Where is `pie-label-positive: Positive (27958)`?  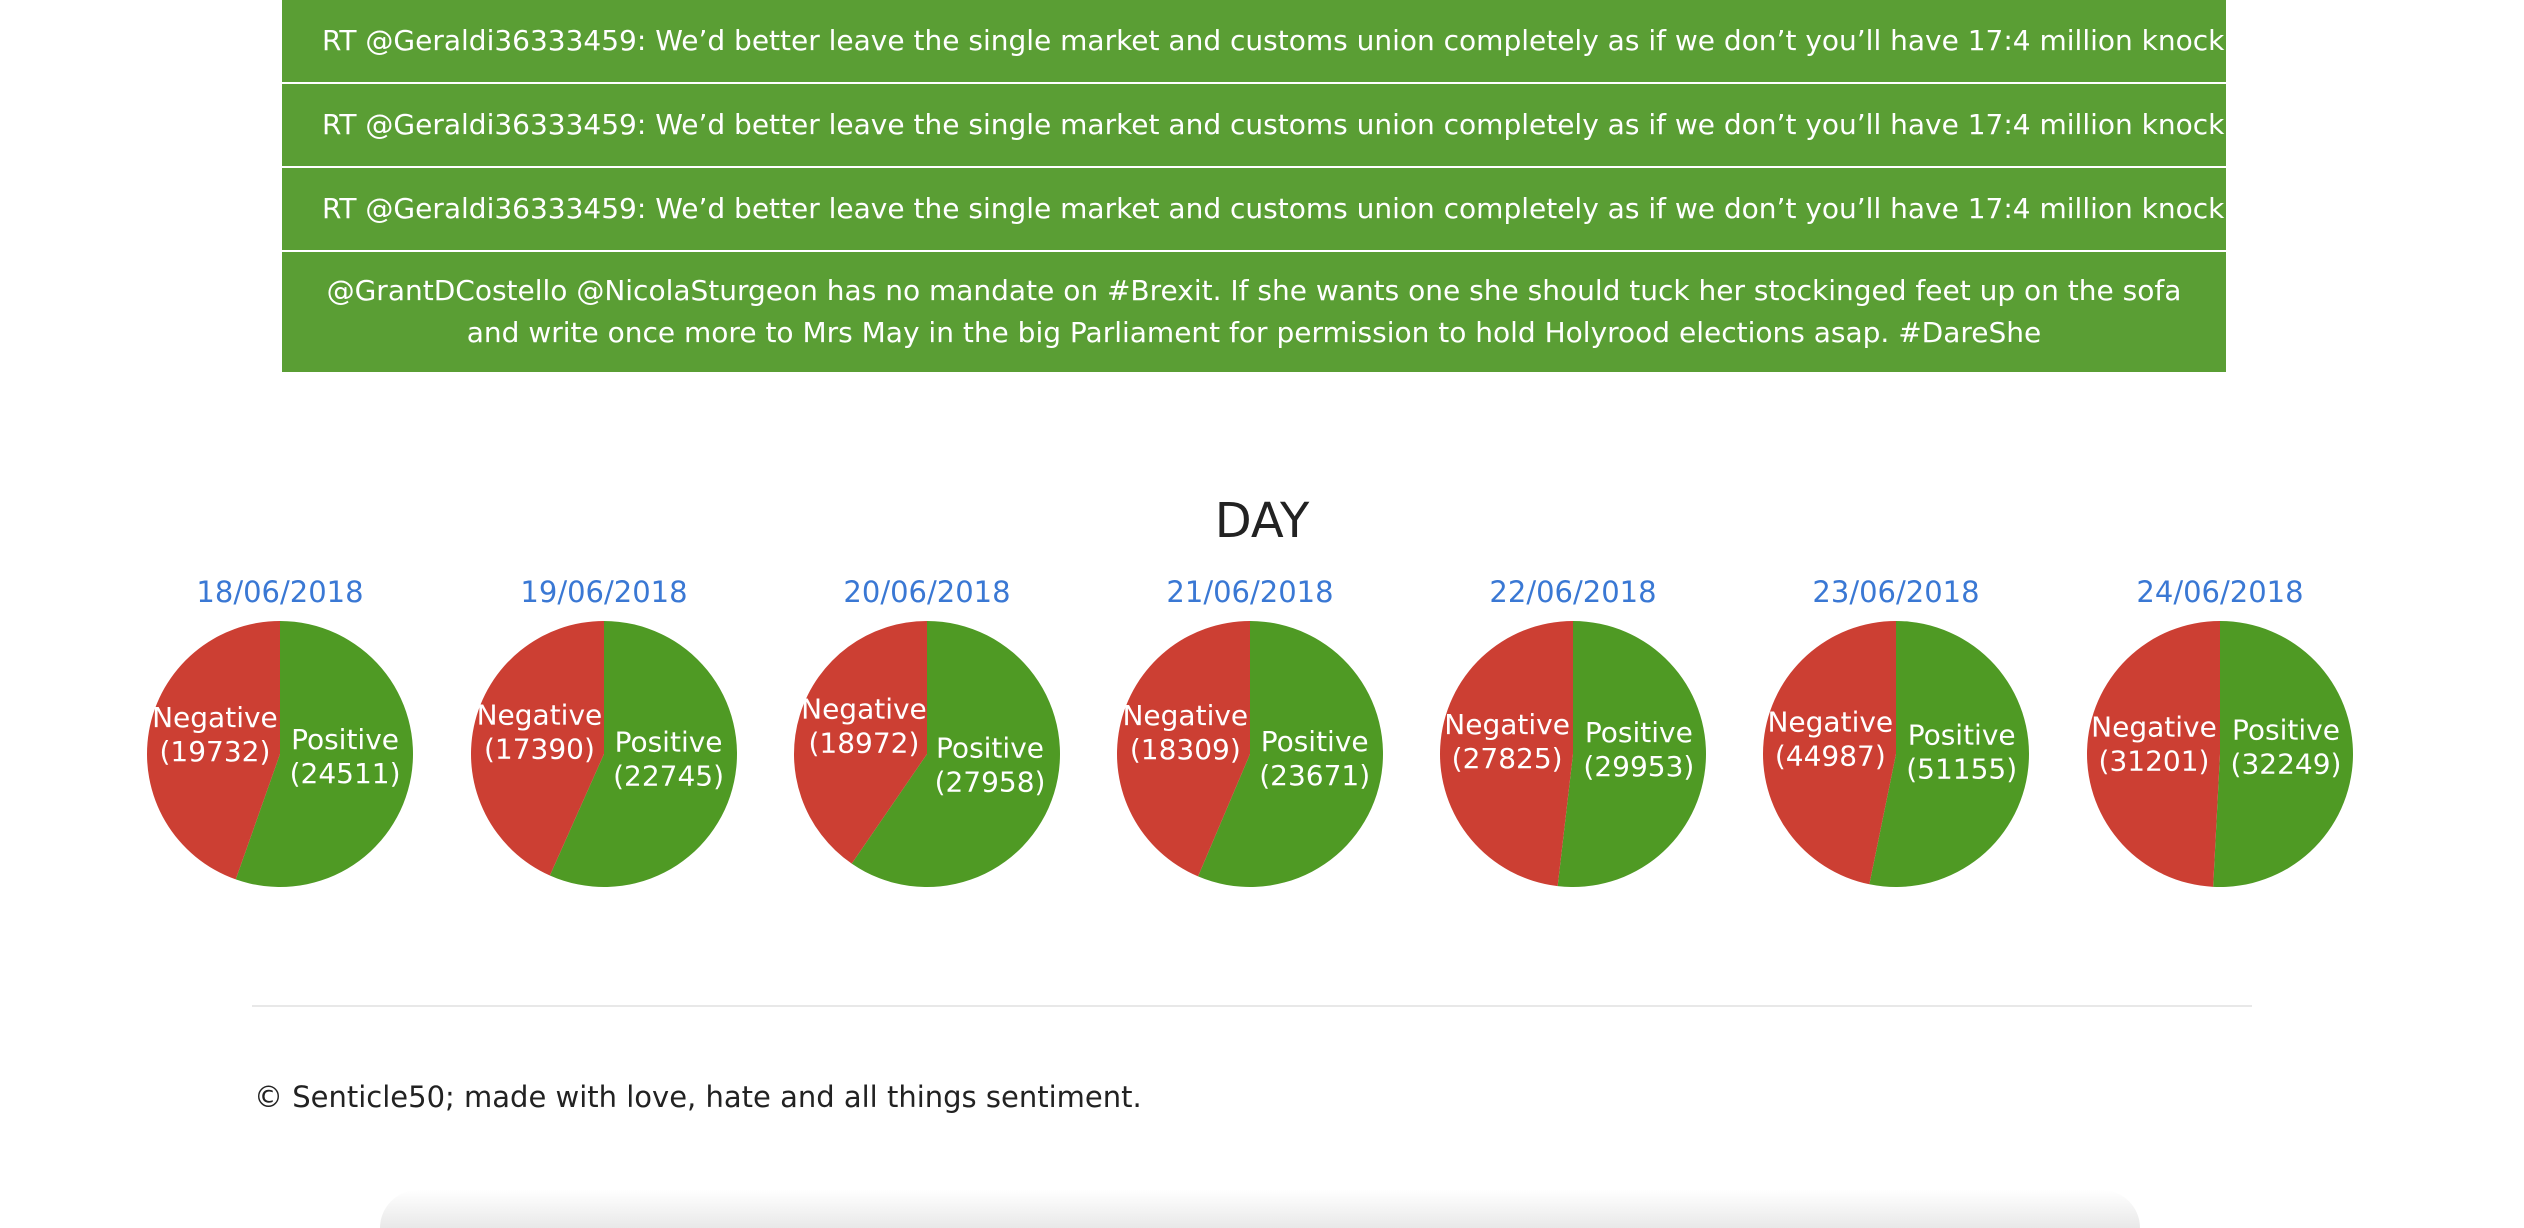
pie-label-positive: Positive (27958) is located at coordinates (990, 765).